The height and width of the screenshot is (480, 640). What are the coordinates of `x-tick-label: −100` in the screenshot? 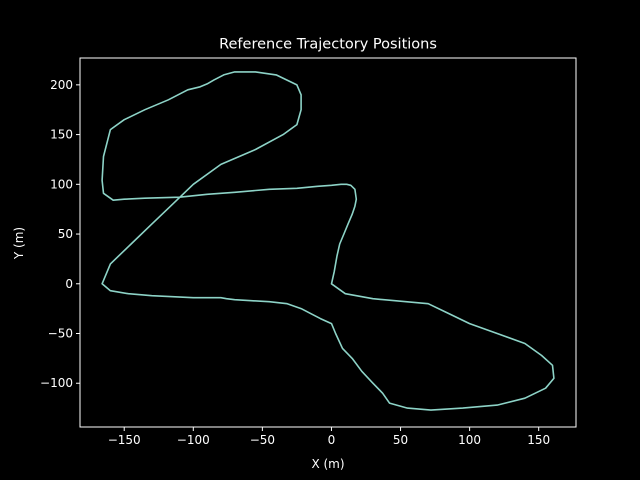 It's located at (193, 440).